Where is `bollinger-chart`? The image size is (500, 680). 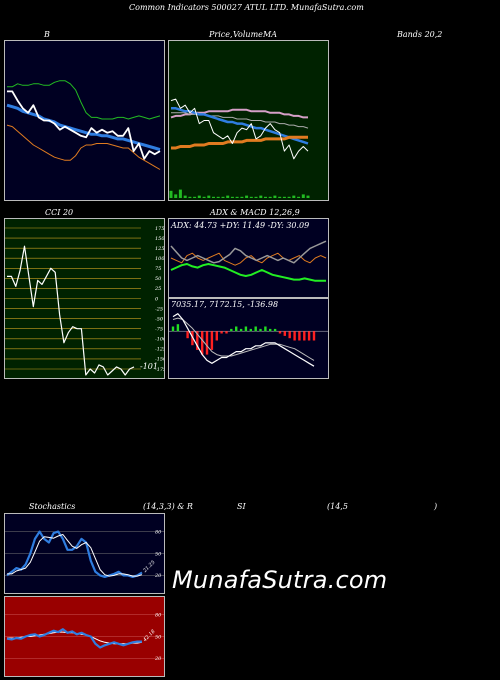 bollinger-chart is located at coordinates (83, 125).